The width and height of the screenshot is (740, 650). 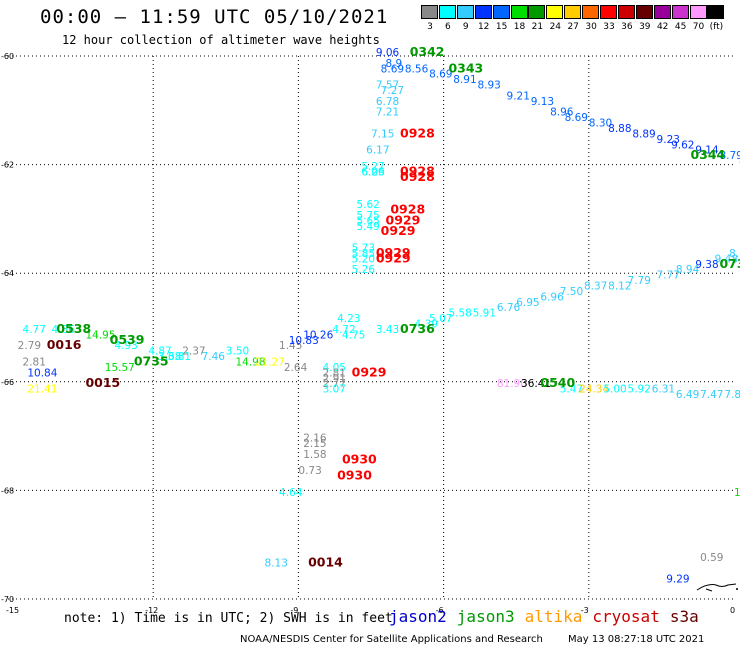 What do you see at coordinates (367, 216) in the screenshot?
I see `wave-height-value: 5.75` at bounding box center [367, 216].